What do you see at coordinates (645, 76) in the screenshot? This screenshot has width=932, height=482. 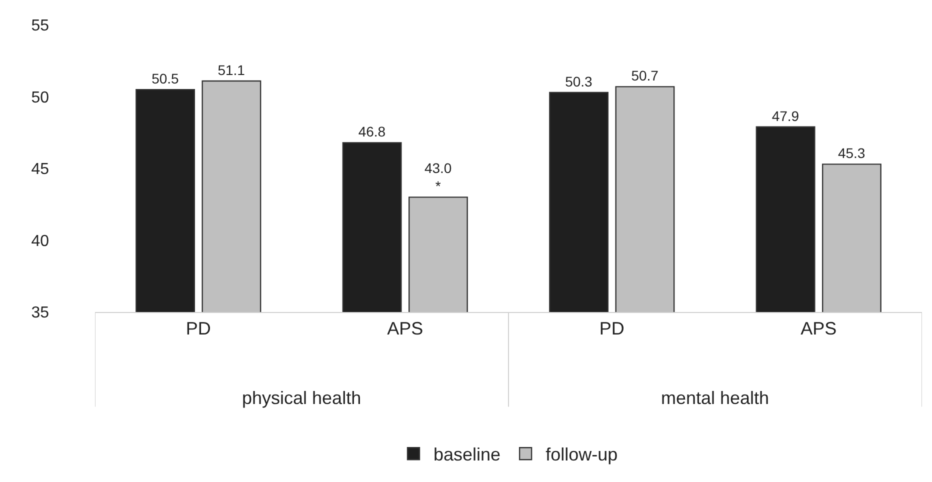 I see `data-label: 50.7` at bounding box center [645, 76].